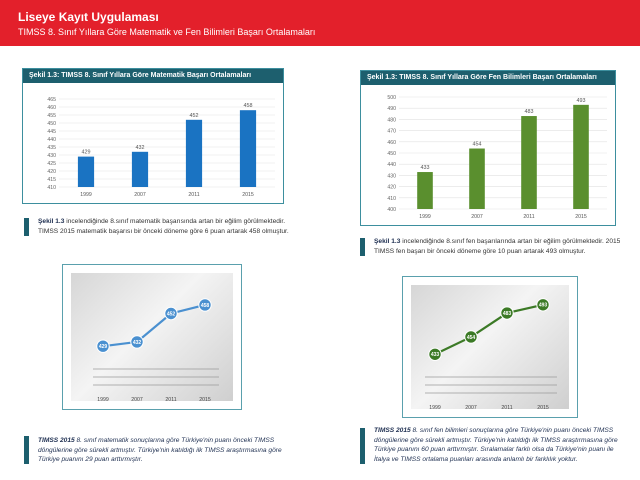 This screenshot has width=640, height=480. What do you see at coordinates (51, 148) in the screenshot?
I see `y-tick-label: 435` at bounding box center [51, 148].